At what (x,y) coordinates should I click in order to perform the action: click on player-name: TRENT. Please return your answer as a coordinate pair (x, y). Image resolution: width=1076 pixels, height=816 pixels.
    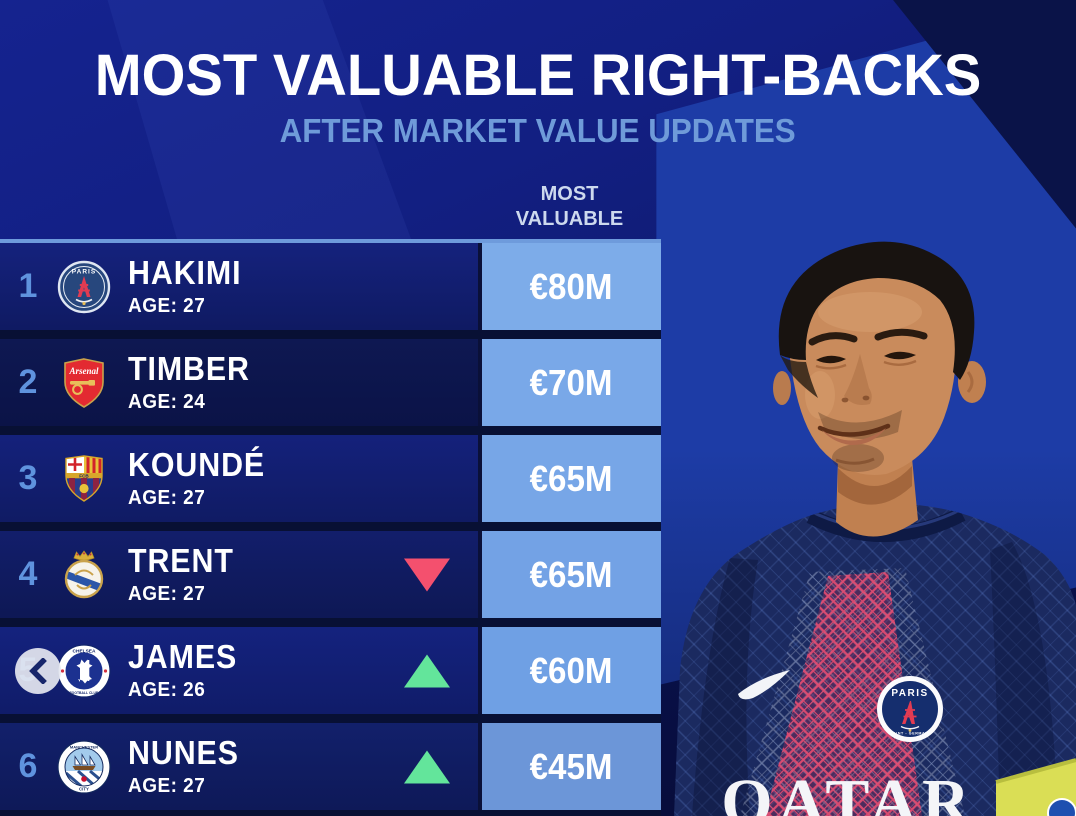
    Looking at the image, I should click on (181, 560).